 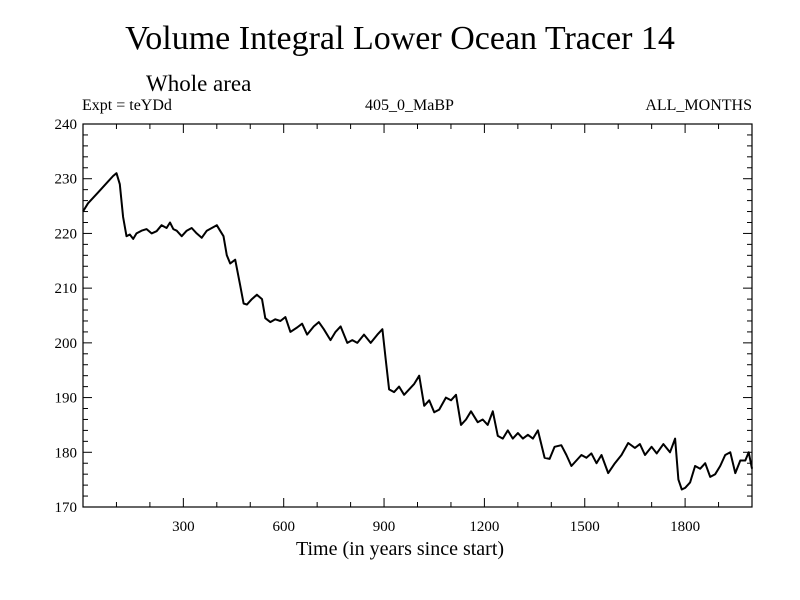 What do you see at coordinates (585, 527) in the screenshot?
I see `x-tick-label: 1500` at bounding box center [585, 527].